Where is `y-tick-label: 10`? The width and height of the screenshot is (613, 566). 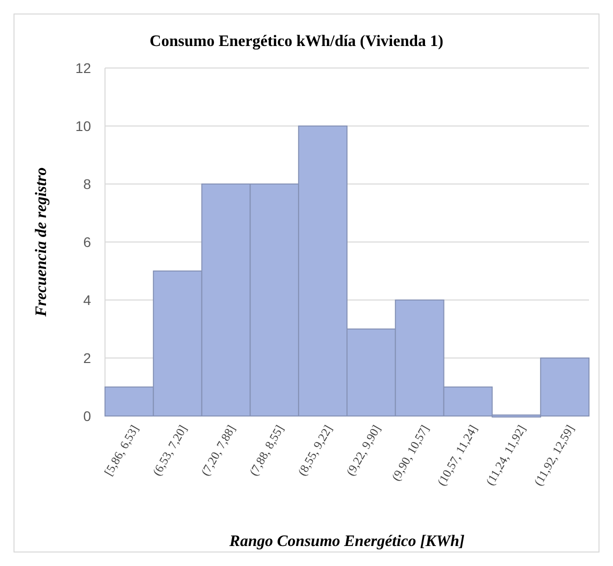
y-tick-label: 10 is located at coordinates (83, 126).